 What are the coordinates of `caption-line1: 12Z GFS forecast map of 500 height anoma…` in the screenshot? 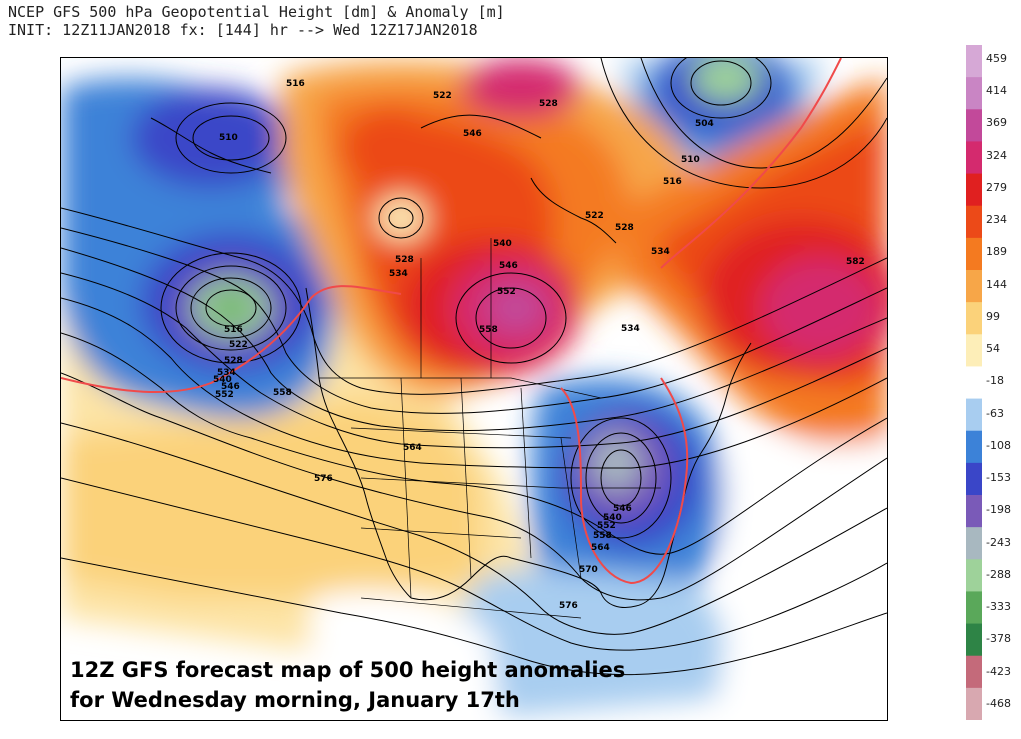 It's located at (348, 670).